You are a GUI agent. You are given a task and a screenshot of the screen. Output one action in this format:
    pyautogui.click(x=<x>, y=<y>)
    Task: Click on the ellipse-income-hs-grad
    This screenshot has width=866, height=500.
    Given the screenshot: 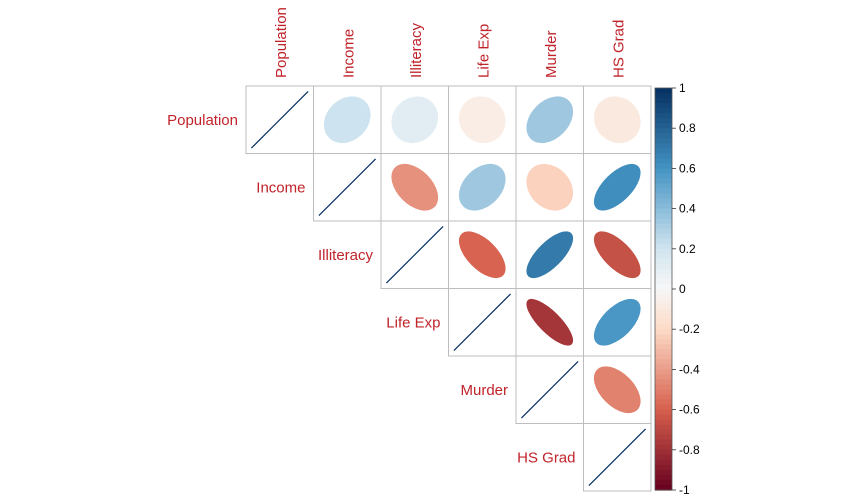 What is the action you would take?
    pyautogui.click(x=617, y=187)
    